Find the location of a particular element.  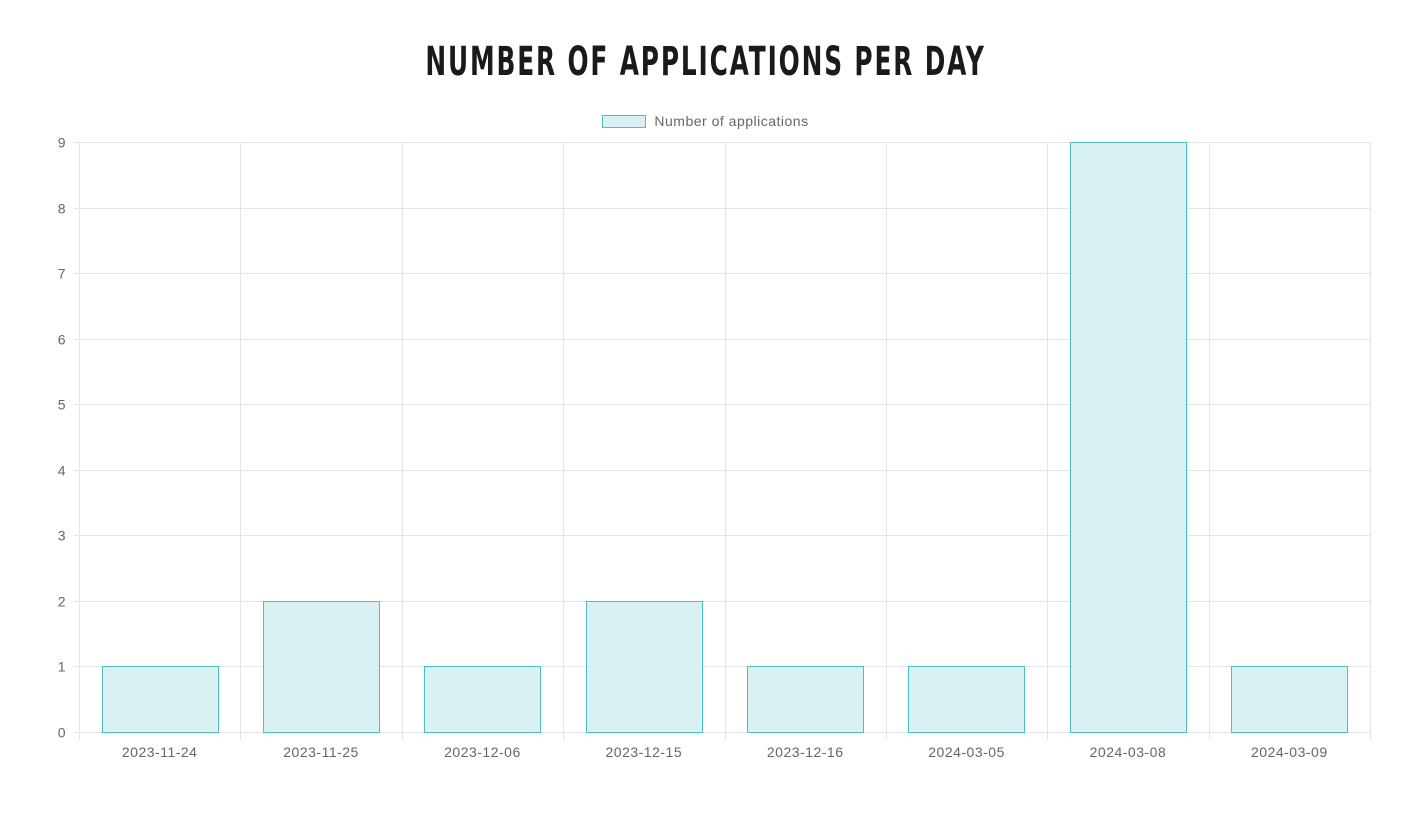

x-tick-label: 2023-12-15 is located at coordinates (644, 752).